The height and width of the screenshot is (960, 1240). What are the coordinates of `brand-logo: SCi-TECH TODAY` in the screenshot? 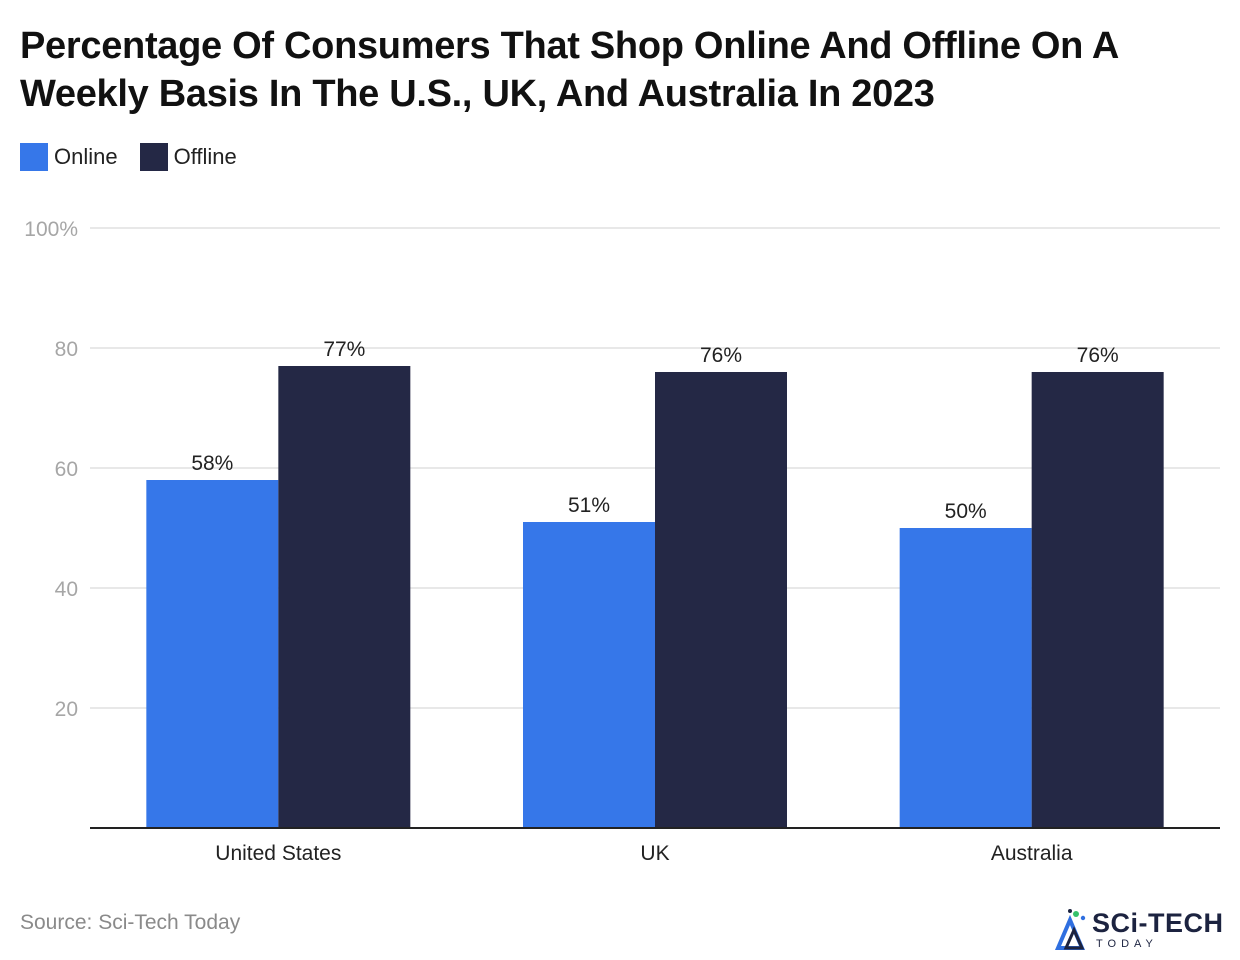 It's located at (1142, 931).